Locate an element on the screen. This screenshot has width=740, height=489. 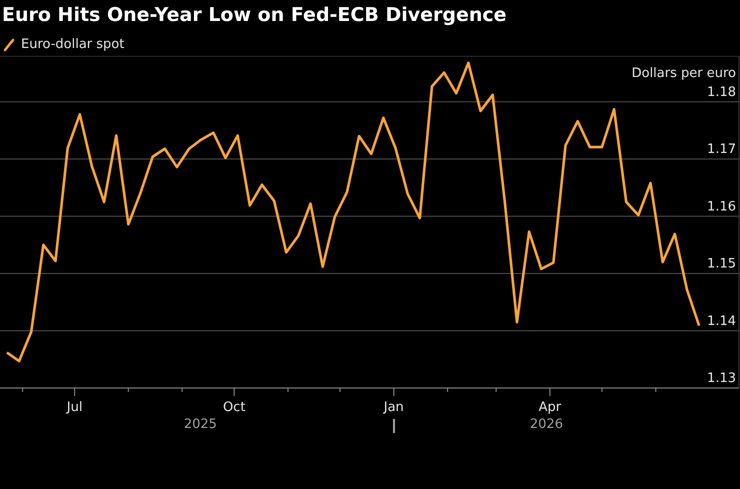
text: 2025 is located at coordinates (200, 424).